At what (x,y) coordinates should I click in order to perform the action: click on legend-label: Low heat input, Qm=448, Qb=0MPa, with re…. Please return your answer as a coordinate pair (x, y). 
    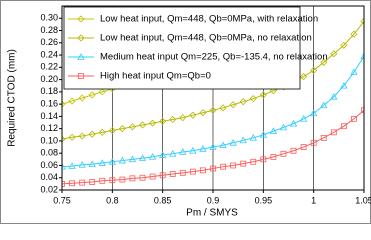
    Looking at the image, I should click on (209, 19).